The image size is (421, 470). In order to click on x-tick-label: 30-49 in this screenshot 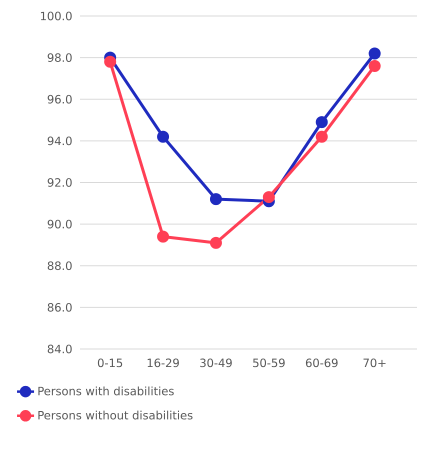, I will do `click(216, 363)`.